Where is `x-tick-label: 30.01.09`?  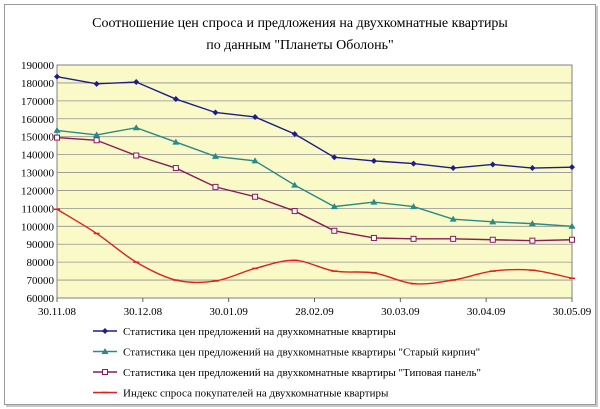 x-tick-label: 30.01.09 is located at coordinates (228, 312).